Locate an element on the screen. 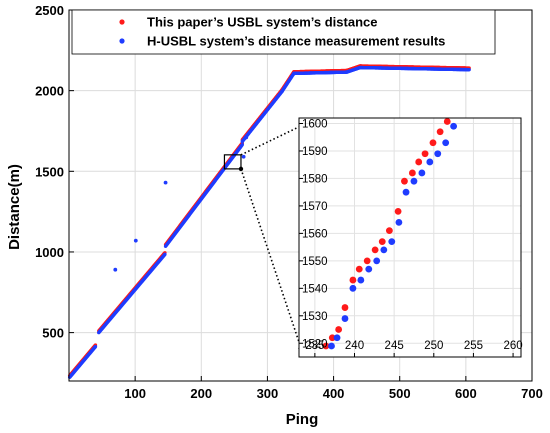  x-tick-label: 600 is located at coordinates (466, 393).